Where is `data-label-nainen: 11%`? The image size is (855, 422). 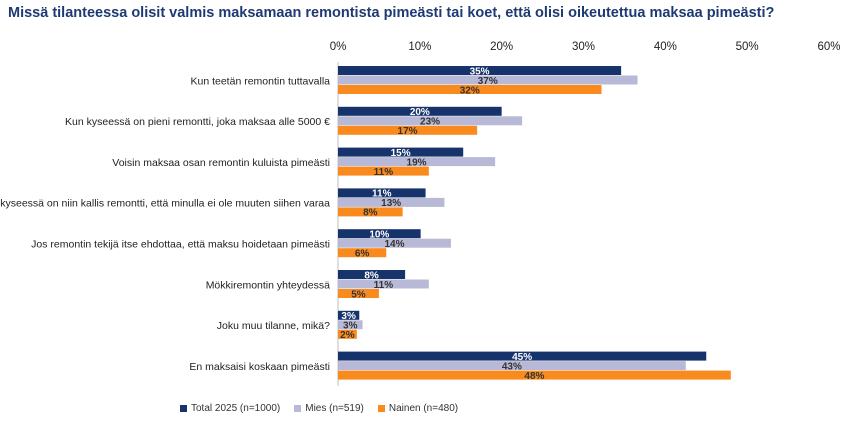 data-label-nainen: 11% is located at coordinates (384, 172).